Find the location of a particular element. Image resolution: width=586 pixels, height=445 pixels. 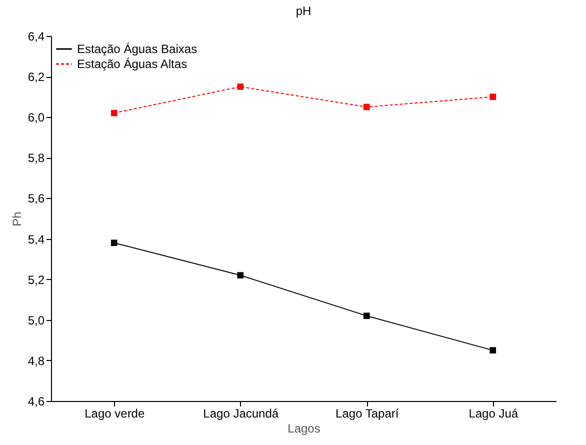

y-tick-label: 6,0 is located at coordinates (36, 117).